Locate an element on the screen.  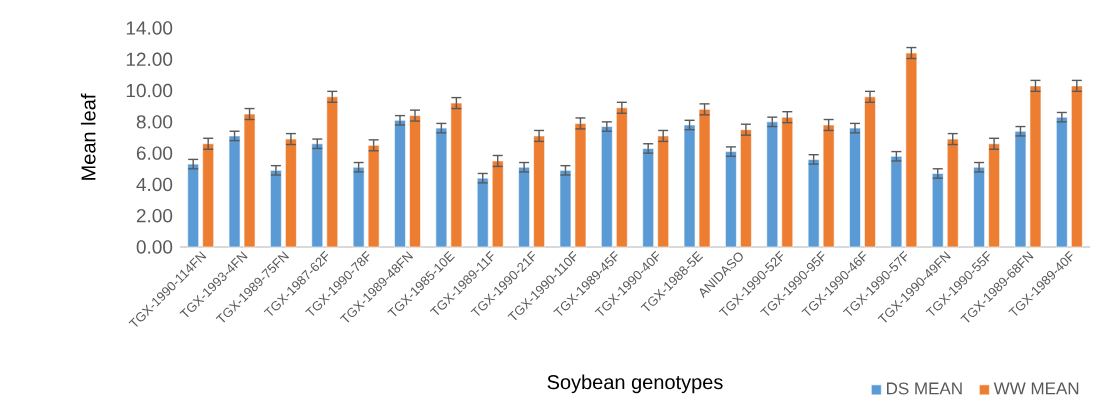
legend-label: DS MEAN is located at coordinates (924, 388).